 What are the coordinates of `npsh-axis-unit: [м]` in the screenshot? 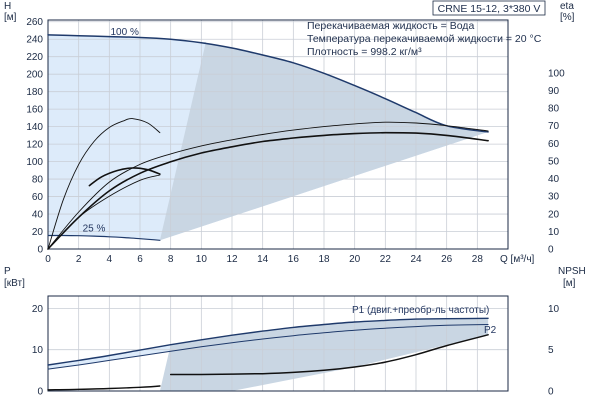 It's located at (569, 283).